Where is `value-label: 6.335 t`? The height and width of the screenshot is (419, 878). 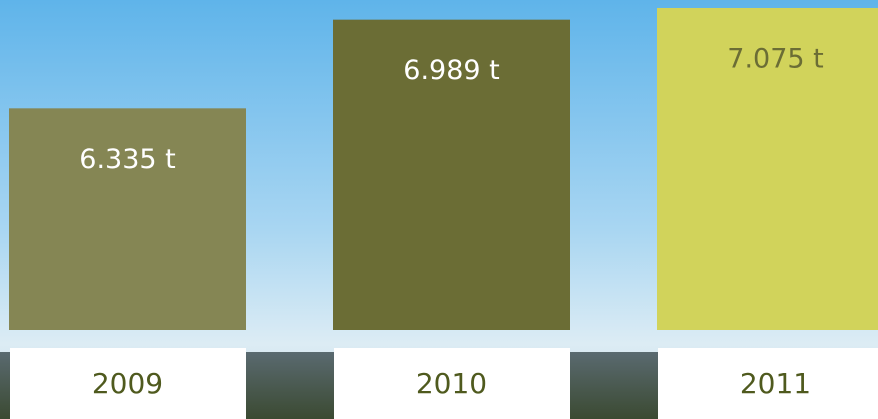
value-label: 6.335 t is located at coordinates (127, 159).